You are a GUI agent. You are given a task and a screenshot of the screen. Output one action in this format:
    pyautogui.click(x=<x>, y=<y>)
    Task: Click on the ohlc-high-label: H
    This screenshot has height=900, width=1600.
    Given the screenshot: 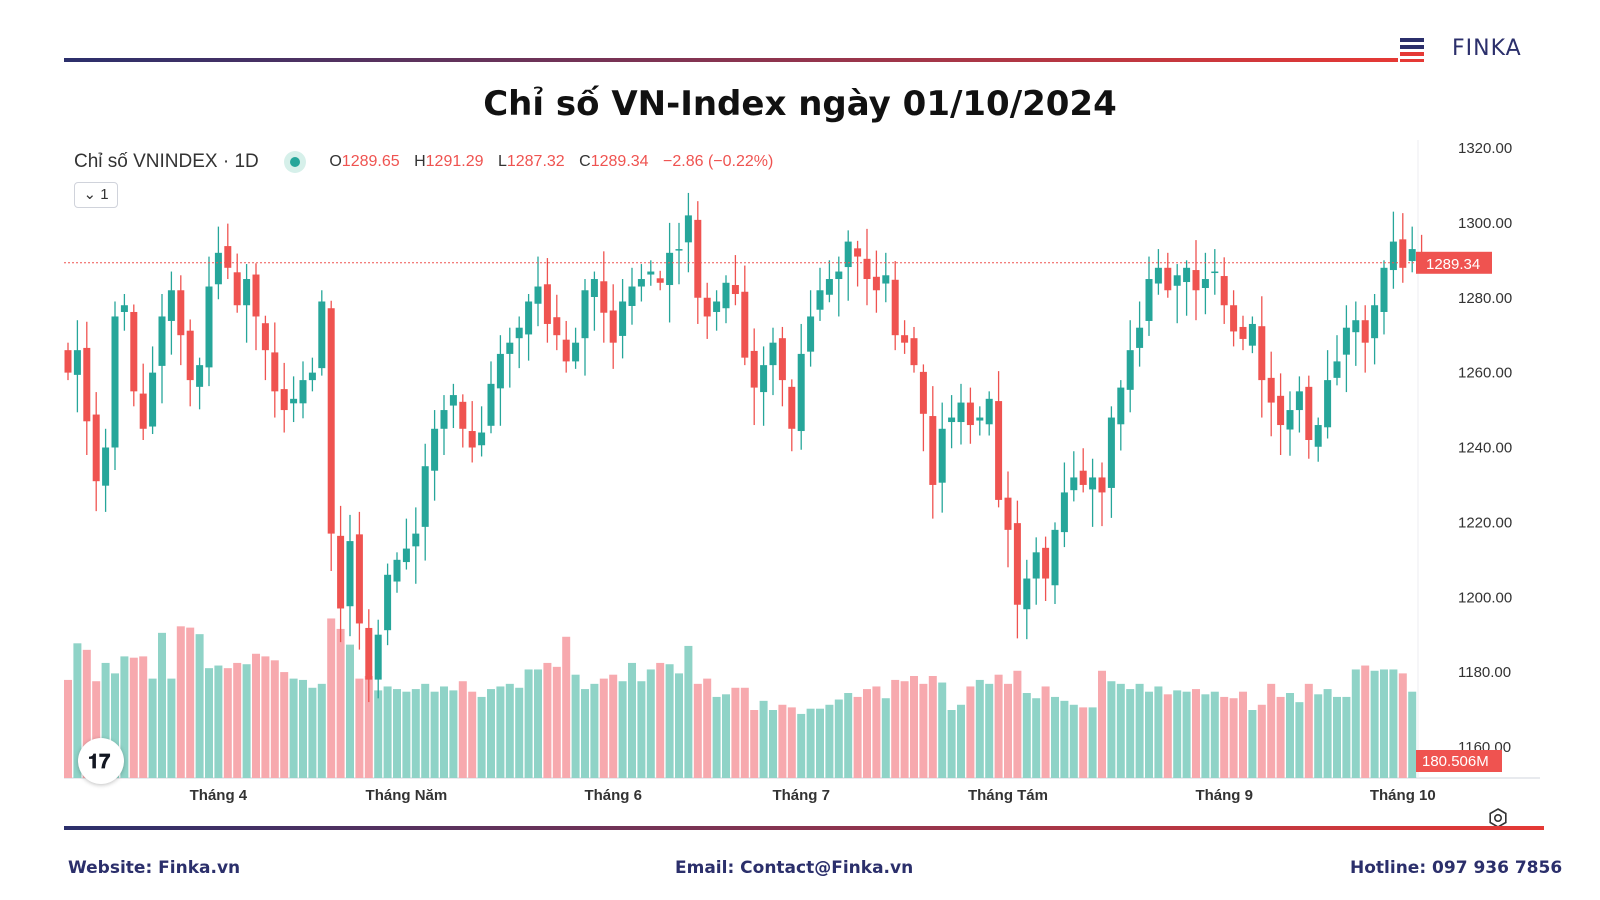 What is the action you would take?
    pyautogui.click(x=420, y=161)
    